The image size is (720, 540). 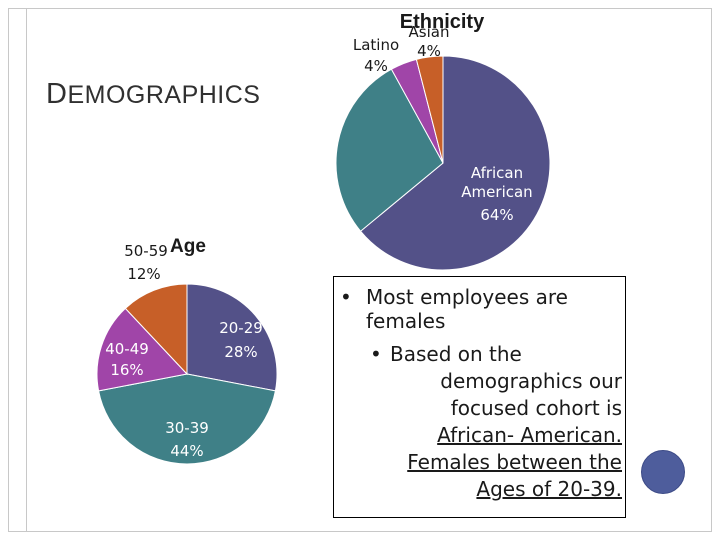 I want to click on ethnicity-slice-asian, so click(x=429, y=109).